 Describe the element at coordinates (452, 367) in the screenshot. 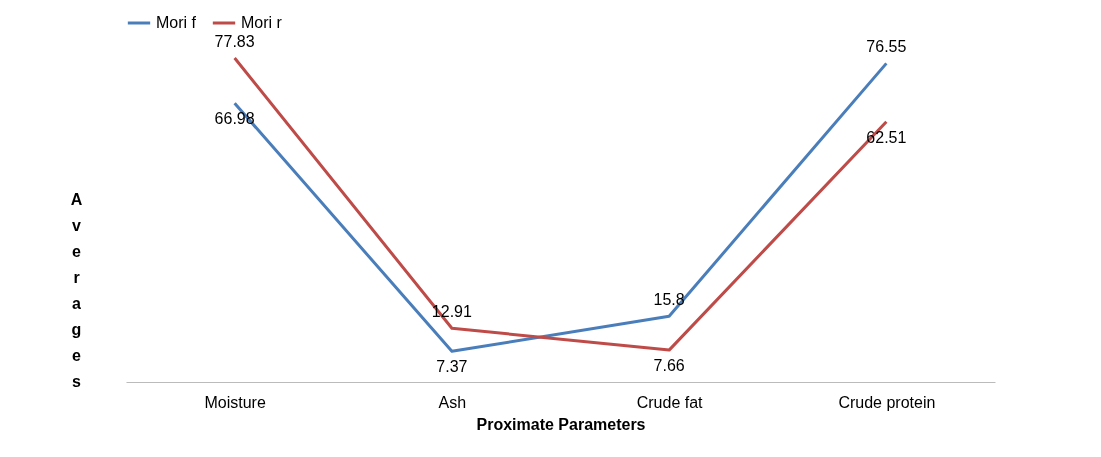

I see `data-label: 7.37` at that location.